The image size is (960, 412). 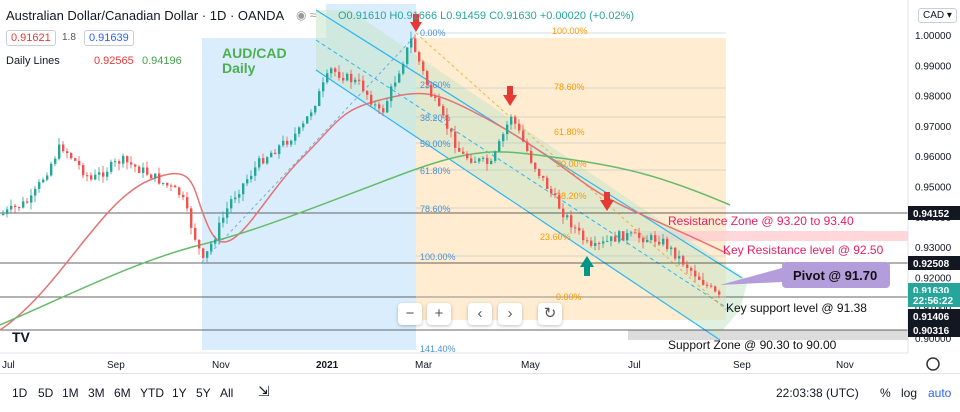 What do you see at coordinates (410, 314) in the screenshot?
I see `zoom-out-button: −` at bounding box center [410, 314].